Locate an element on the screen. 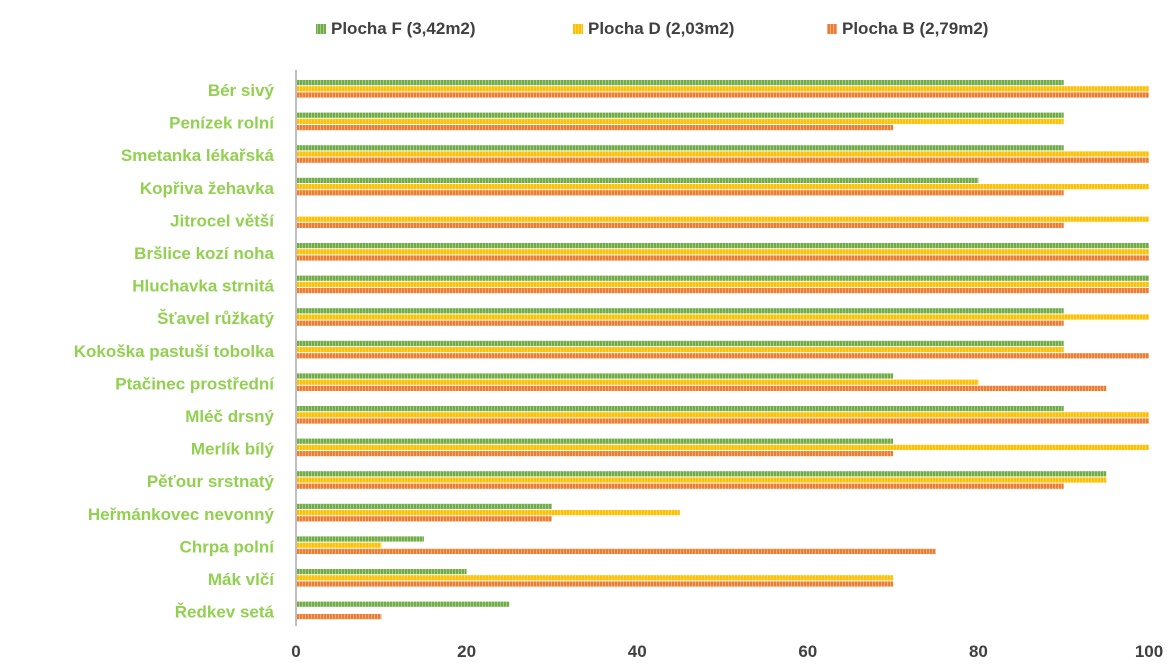  x-tick-label: 40 is located at coordinates (637, 651).